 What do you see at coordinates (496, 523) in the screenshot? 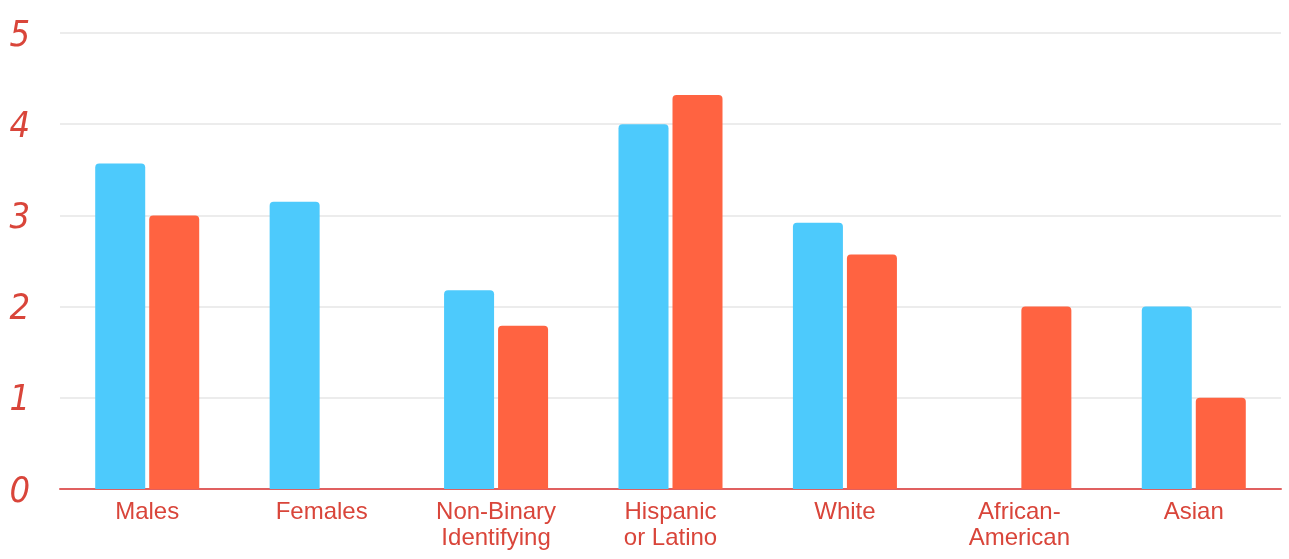
I see `x-tick-label: Non-Binary Identifying` at bounding box center [496, 523].